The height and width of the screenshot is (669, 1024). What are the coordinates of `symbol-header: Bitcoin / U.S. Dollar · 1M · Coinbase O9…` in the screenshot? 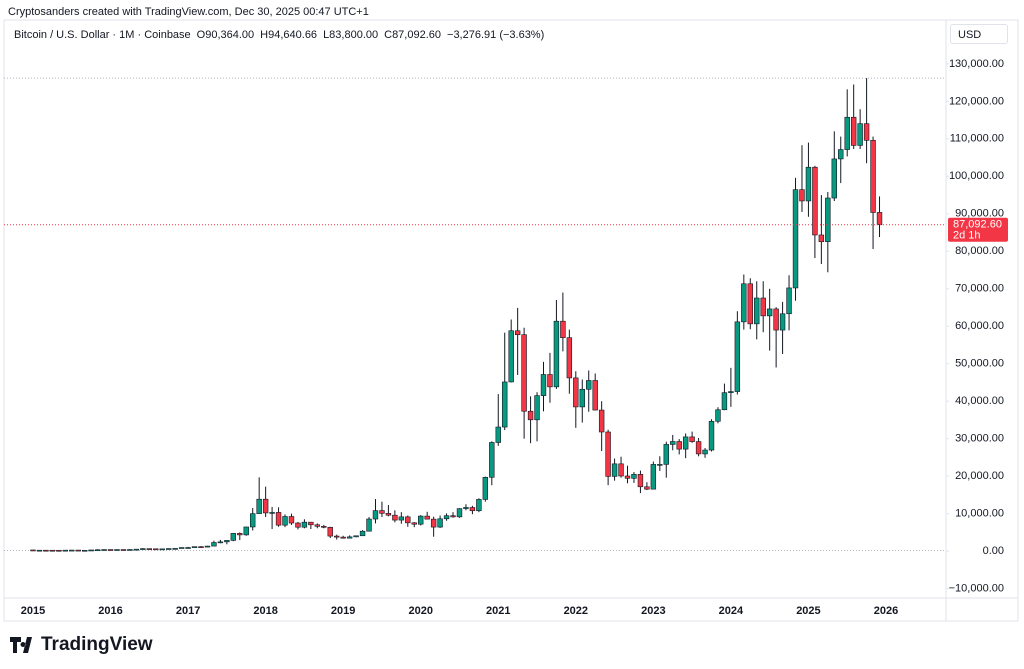 It's located at (279, 35).